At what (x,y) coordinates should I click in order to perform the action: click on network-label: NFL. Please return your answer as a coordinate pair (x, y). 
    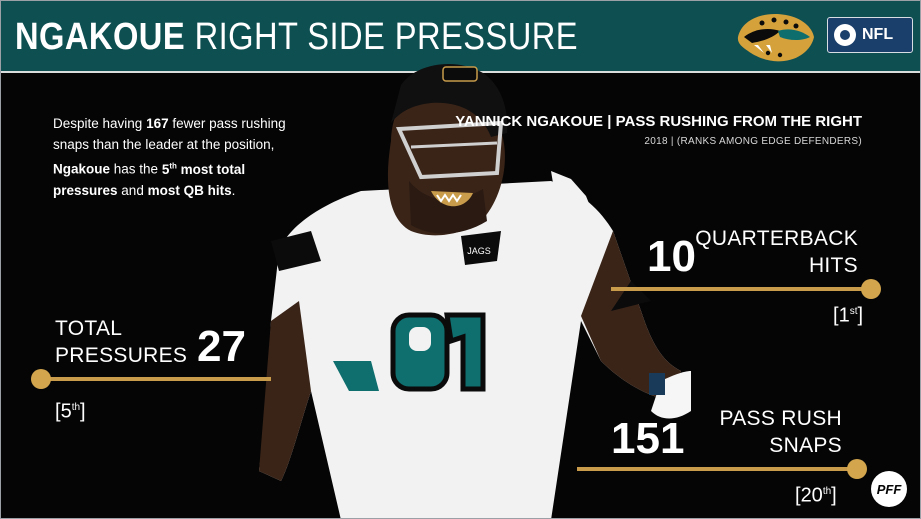
    Looking at the image, I should click on (878, 34).